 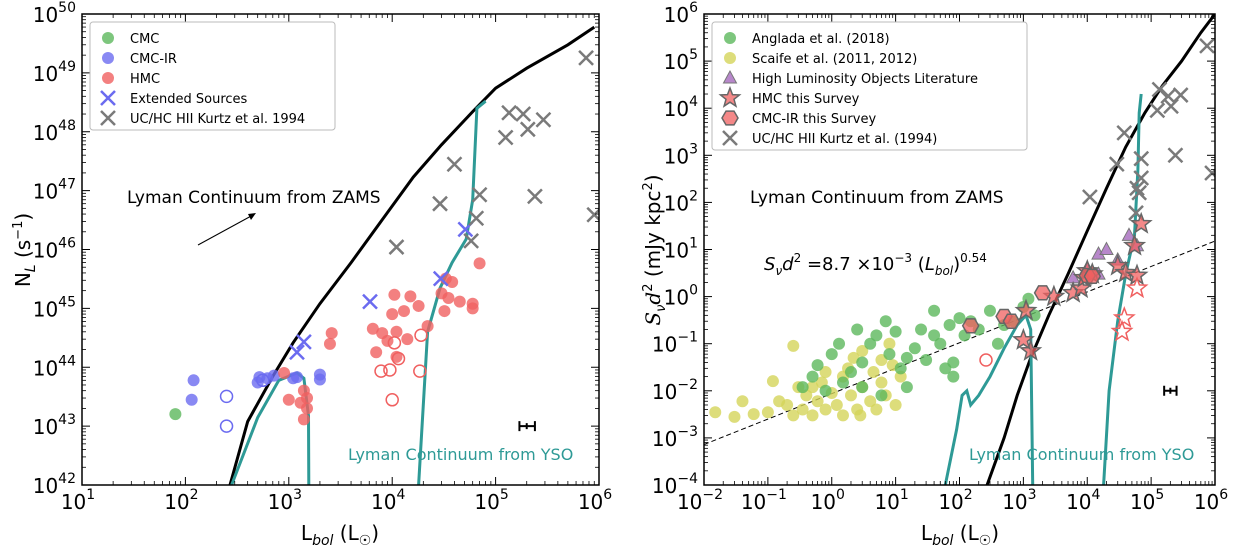 What do you see at coordinates (78, 500) in the screenshot?
I see `left-xtick-label: 10¹` at bounding box center [78, 500].